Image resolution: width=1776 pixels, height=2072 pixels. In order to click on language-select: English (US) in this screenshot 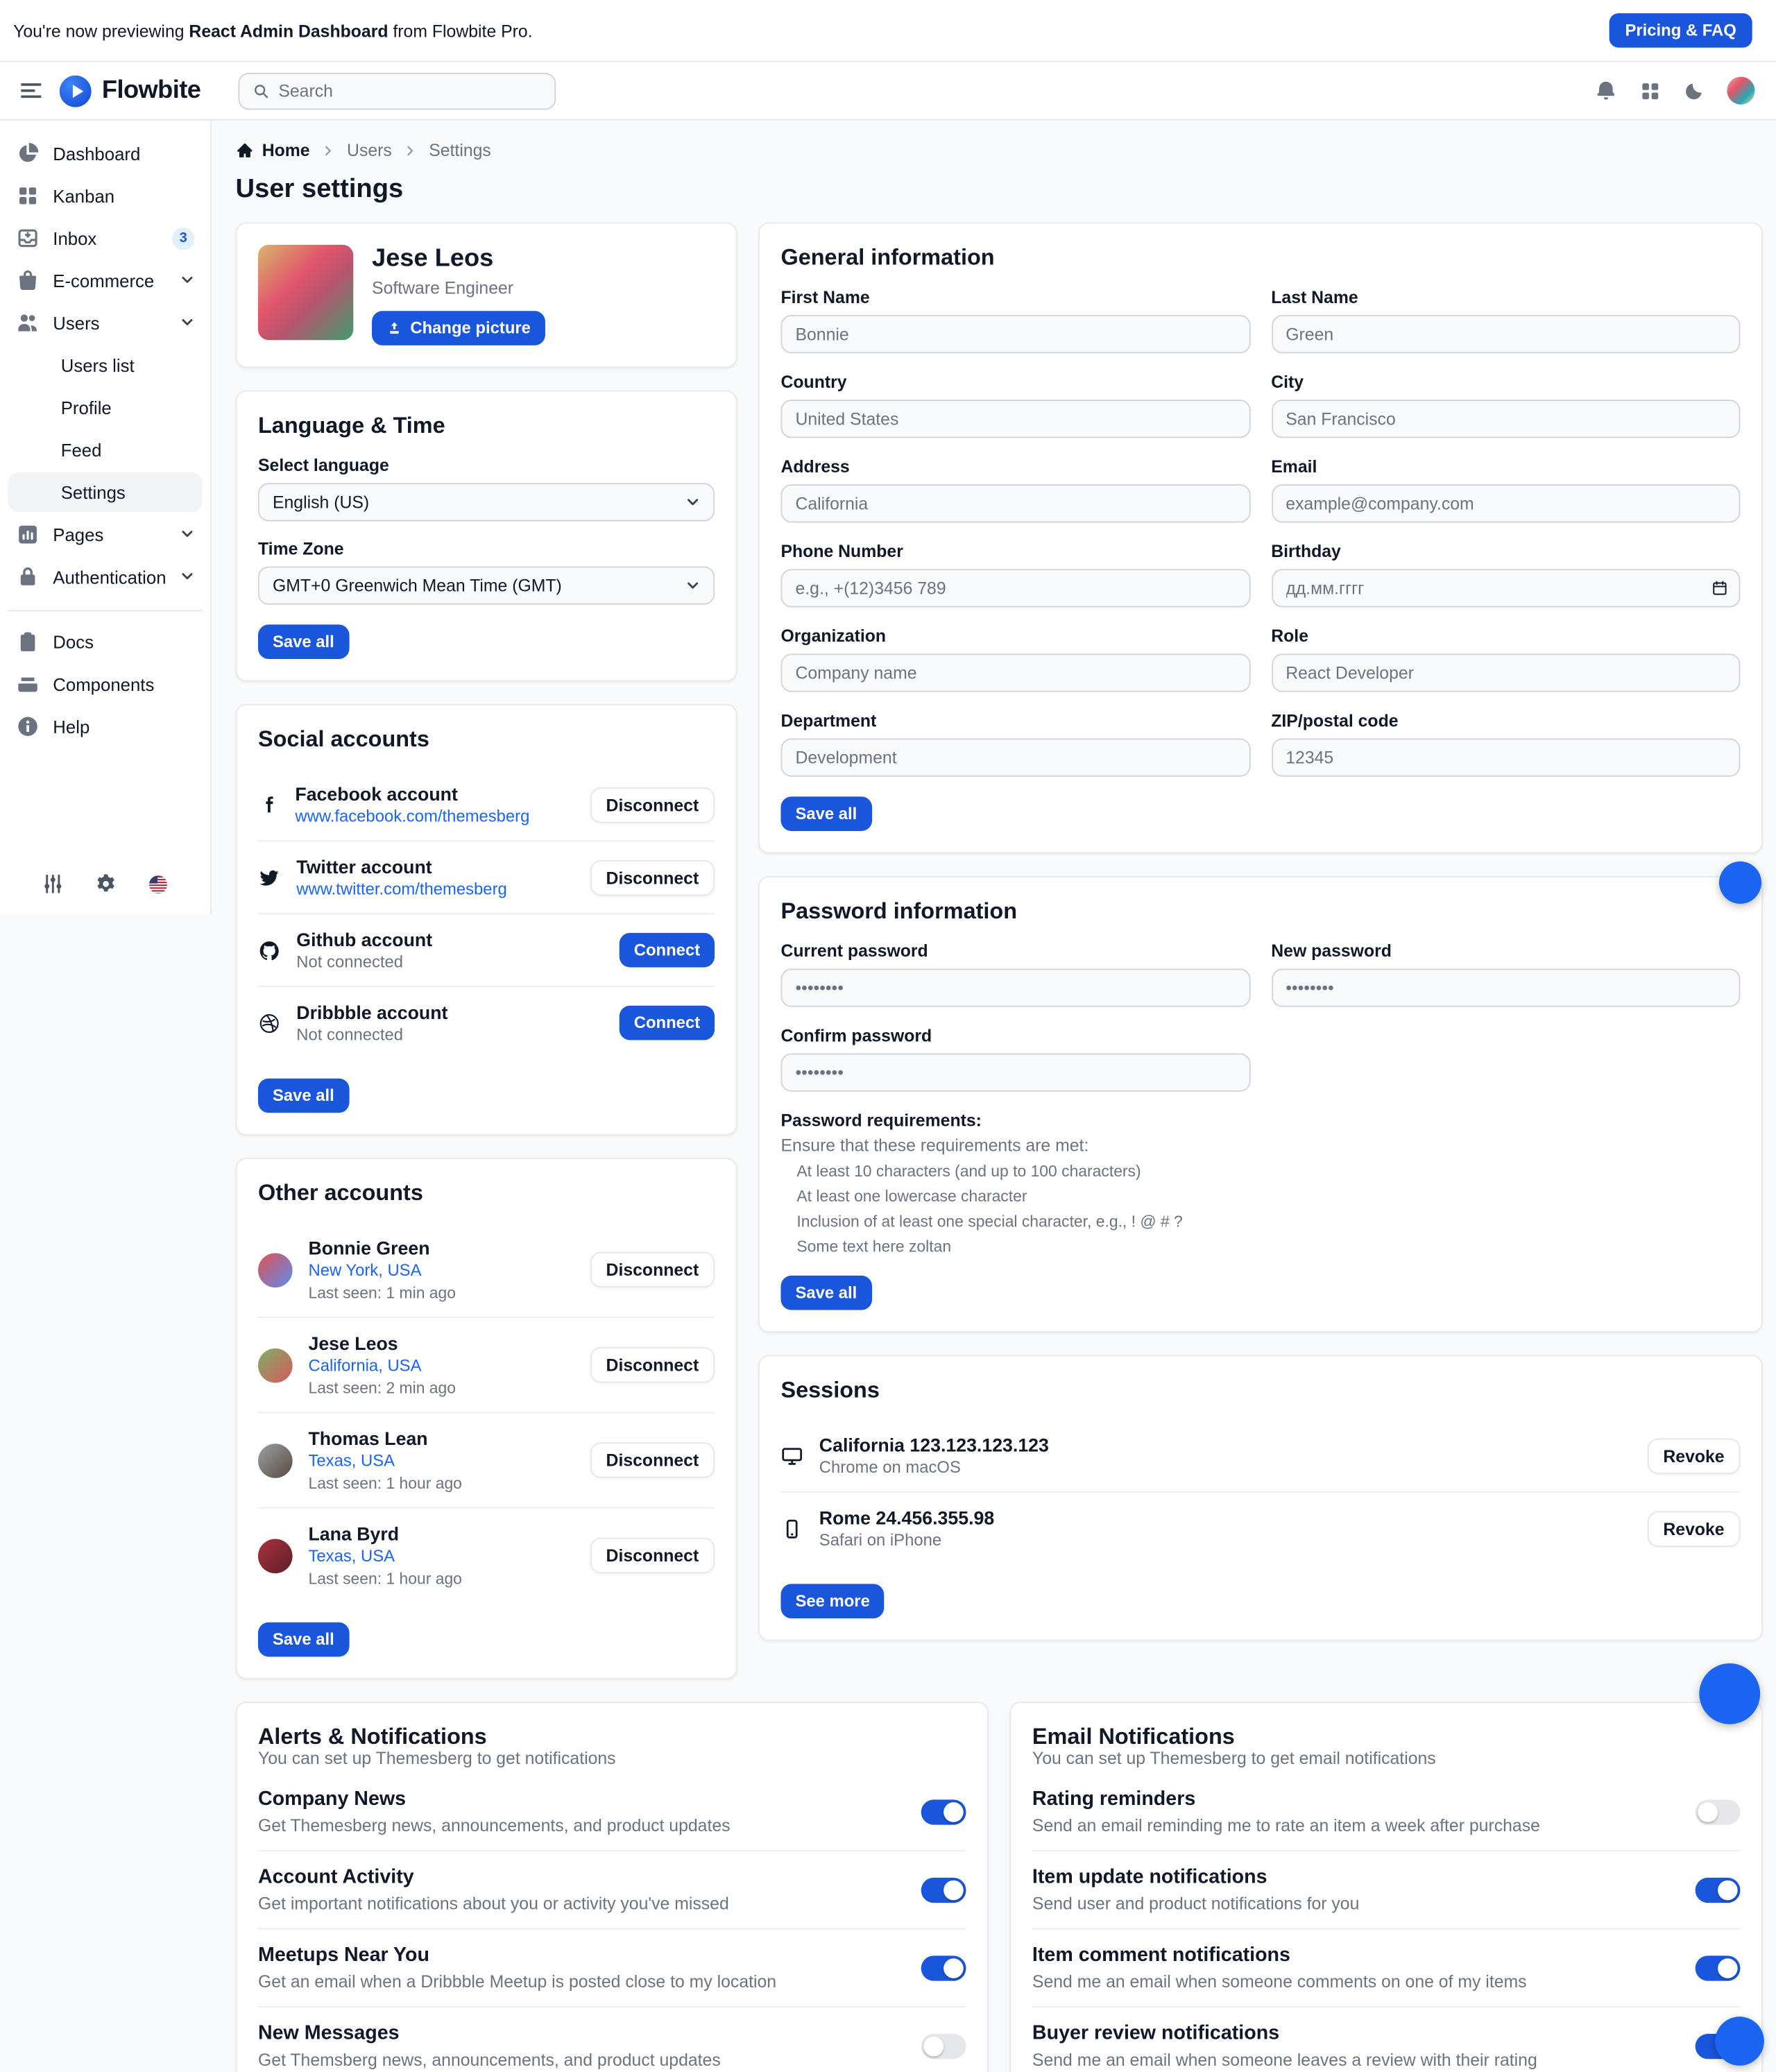, I will do `click(486, 503)`.